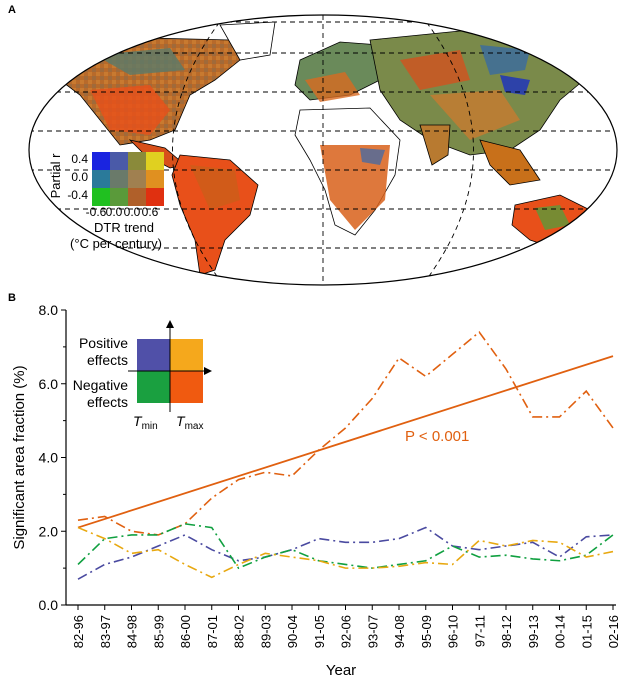  What do you see at coordinates (239, 631) in the screenshot?
I see `x-tick-label: 88-02` at bounding box center [239, 631].